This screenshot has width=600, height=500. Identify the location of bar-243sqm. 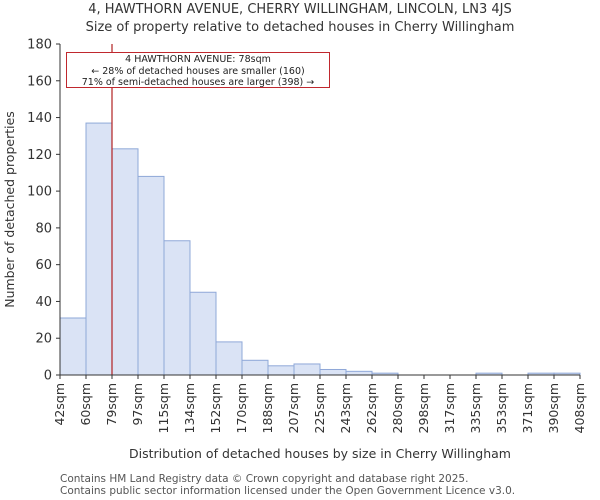
(359, 373).